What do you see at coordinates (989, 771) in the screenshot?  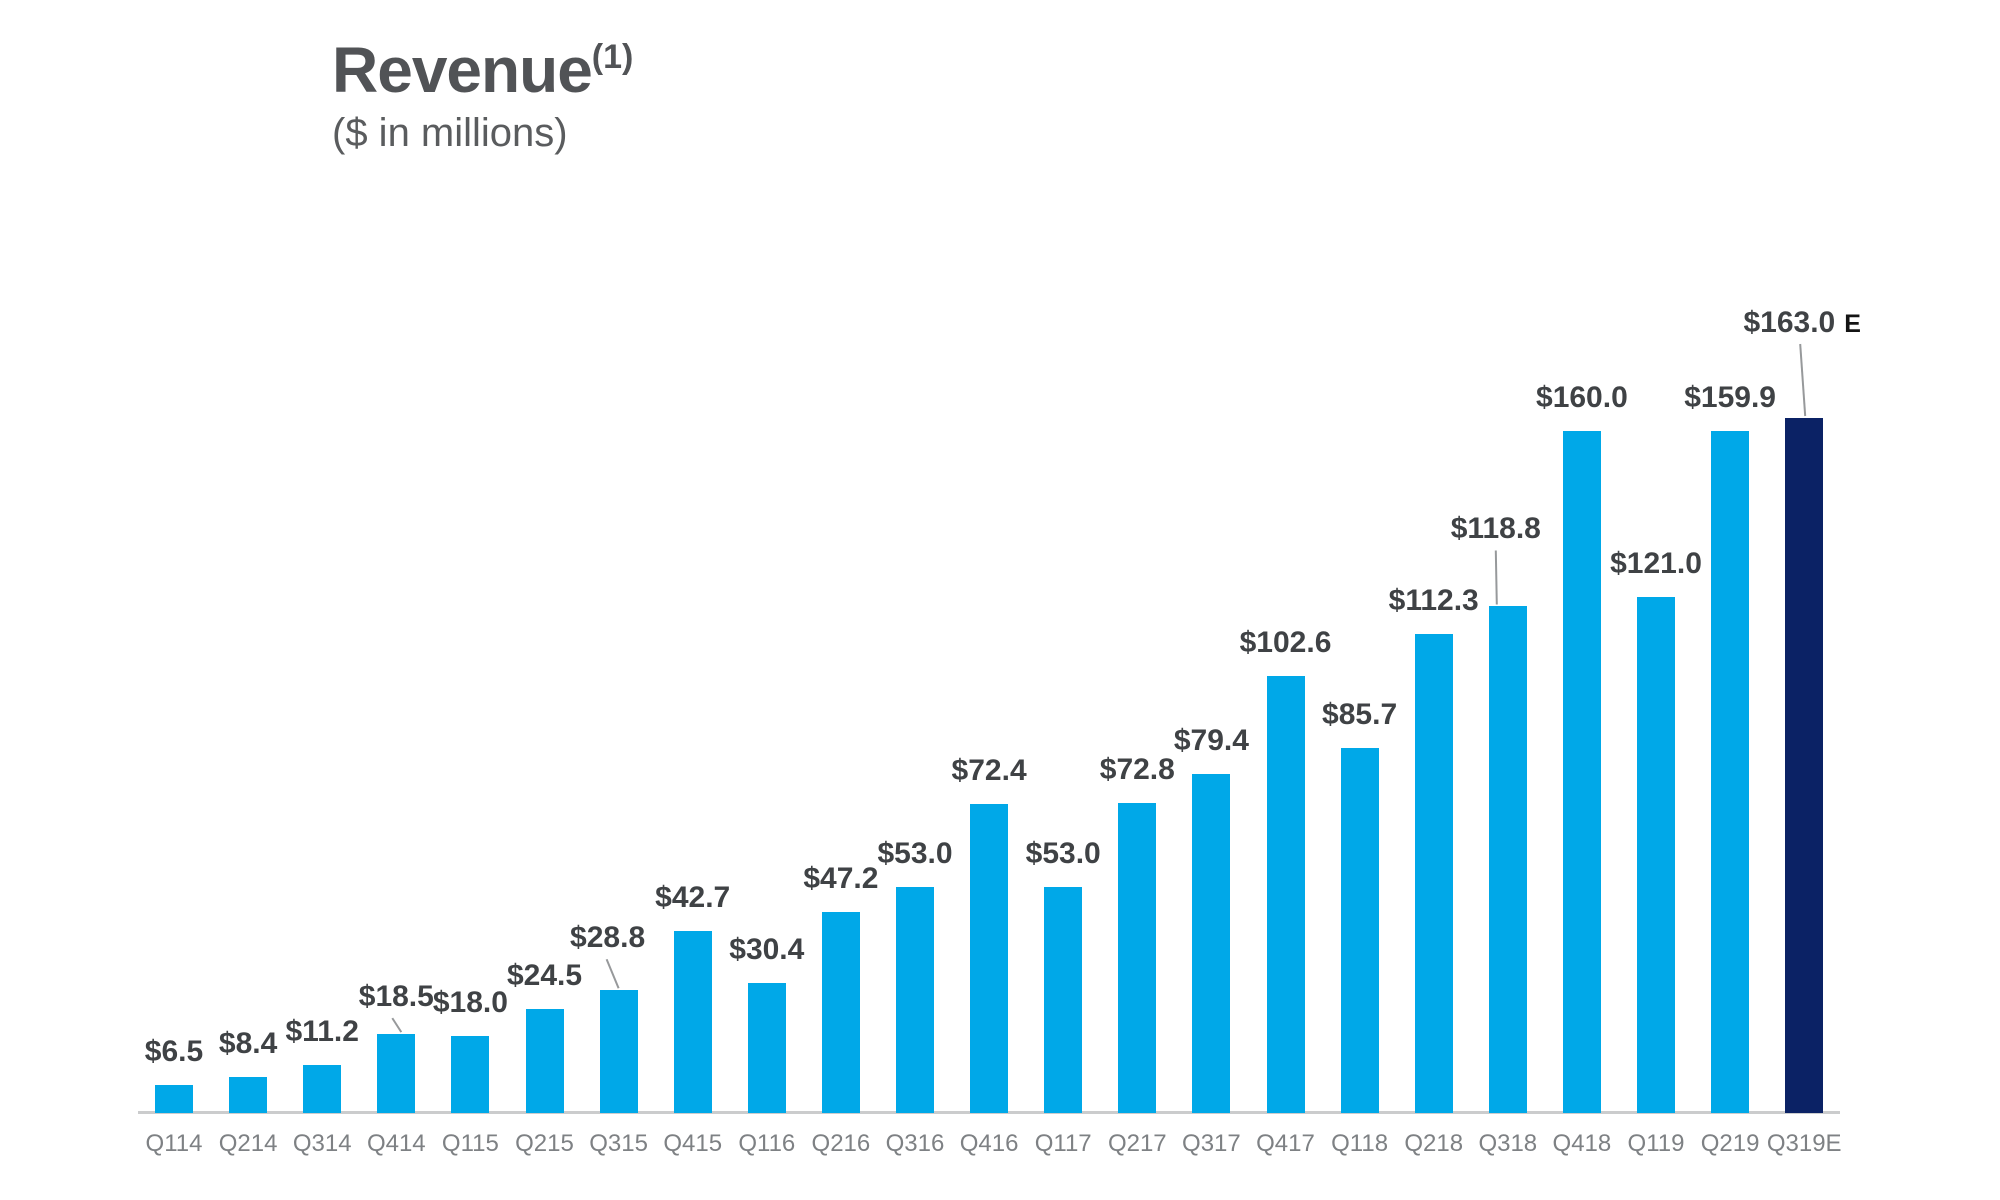 I see `value-label-Q416: $72.4` at bounding box center [989, 771].